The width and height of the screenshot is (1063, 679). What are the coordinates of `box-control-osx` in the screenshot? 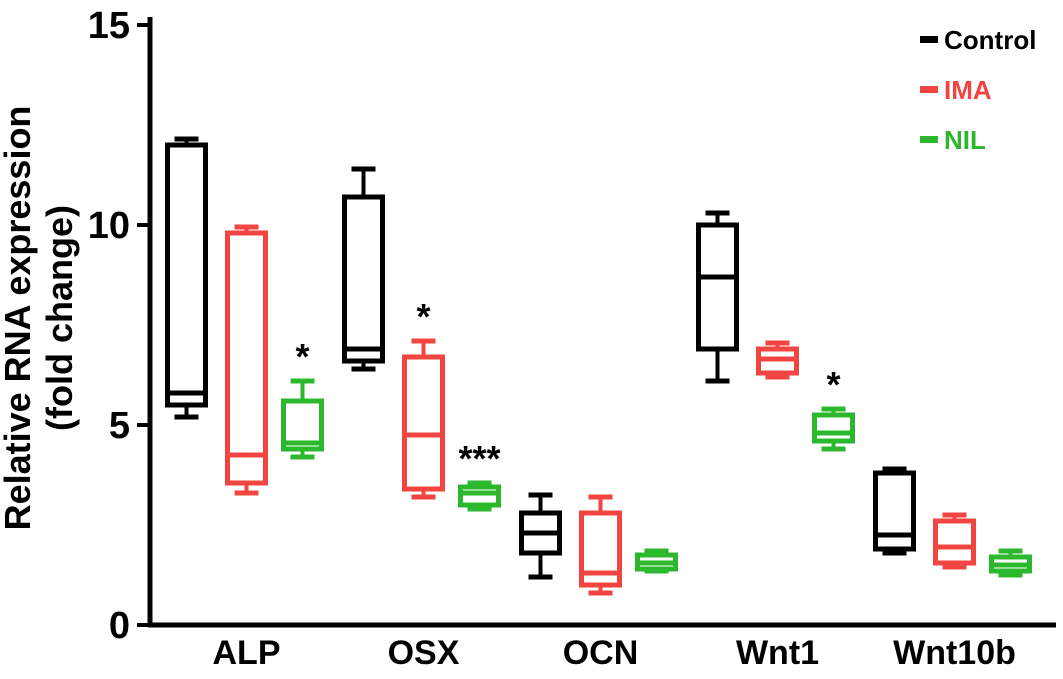 It's located at (363, 269).